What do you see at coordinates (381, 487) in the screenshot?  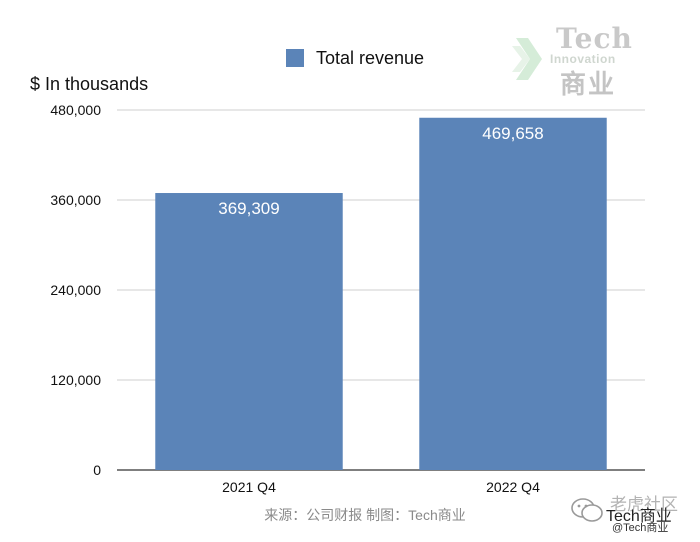 I see `x-axis-ticks: 2021 Q4 2022 Q4` at bounding box center [381, 487].